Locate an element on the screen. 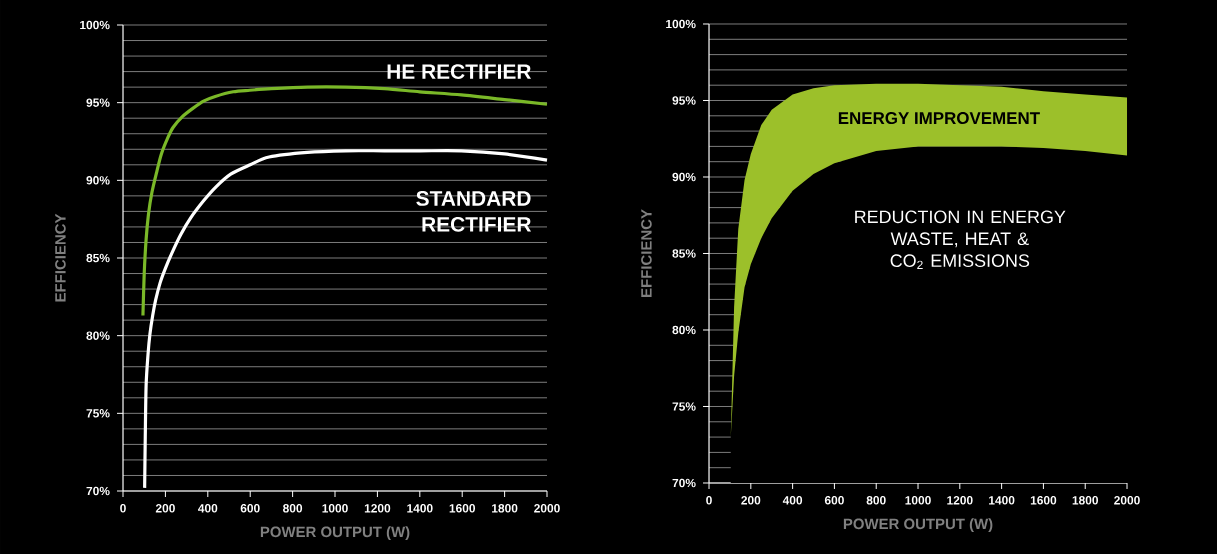 Image resolution: width=1217 pixels, height=554 pixels. annotation: ENERGY IMPROVEMENT is located at coordinates (939, 118).